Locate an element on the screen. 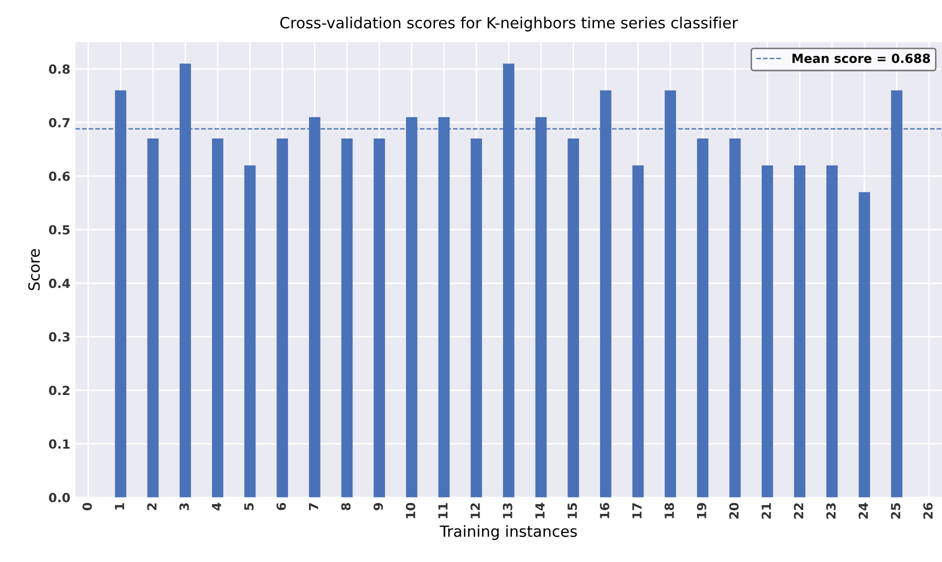  y-tick-label: 0.3 is located at coordinates (59, 337).